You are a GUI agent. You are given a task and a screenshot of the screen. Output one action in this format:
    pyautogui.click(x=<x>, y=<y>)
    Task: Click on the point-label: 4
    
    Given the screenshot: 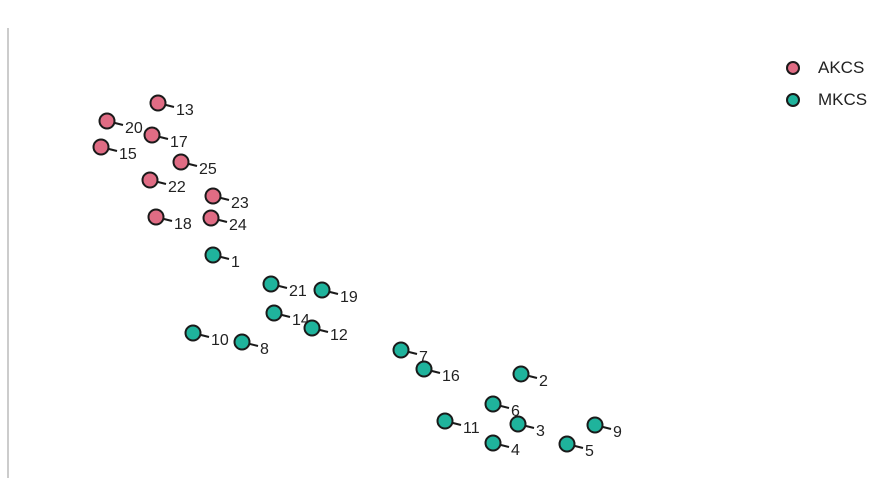 What is the action you would take?
    pyautogui.click(x=515, y=450)
    